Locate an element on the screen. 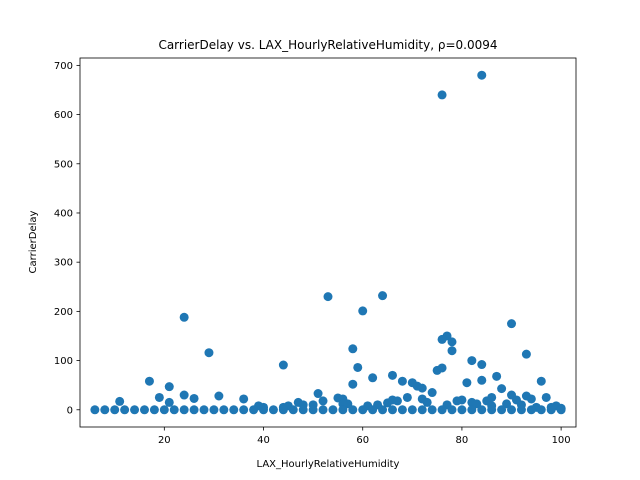 This screenshot has height=480, width=640. x-axis-label: LAX_HourlyRelativeHumidity is located at coordinates (328, 464).